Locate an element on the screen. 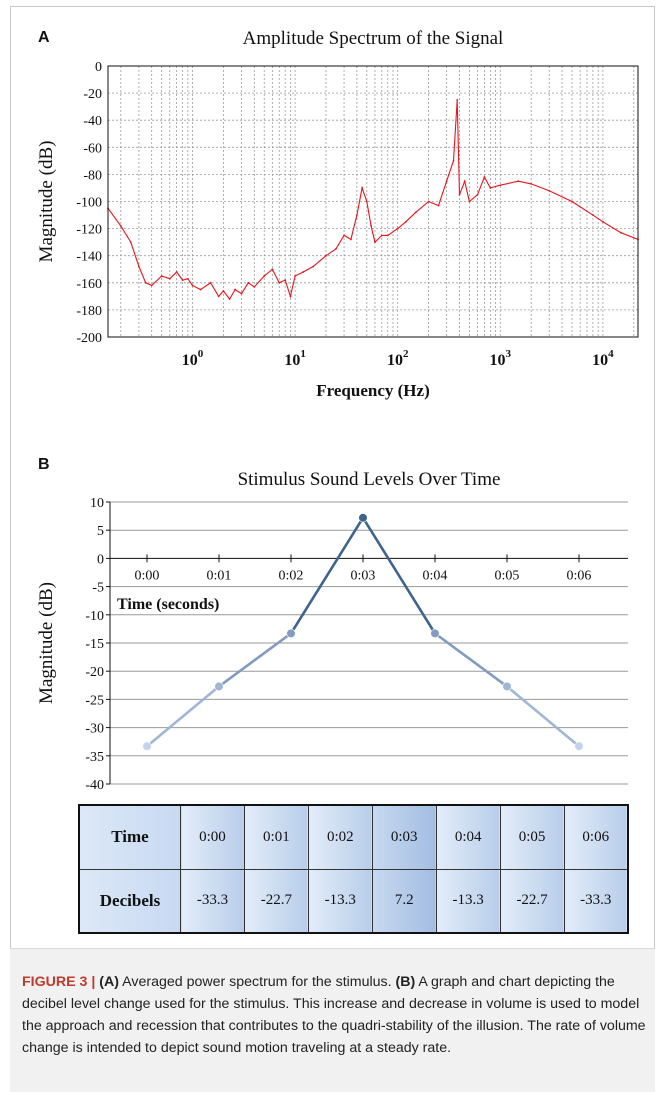 This screenshot has width=657, height=1095. chart-b-y-tick-label: 0 is located at coordinates (100, 559).